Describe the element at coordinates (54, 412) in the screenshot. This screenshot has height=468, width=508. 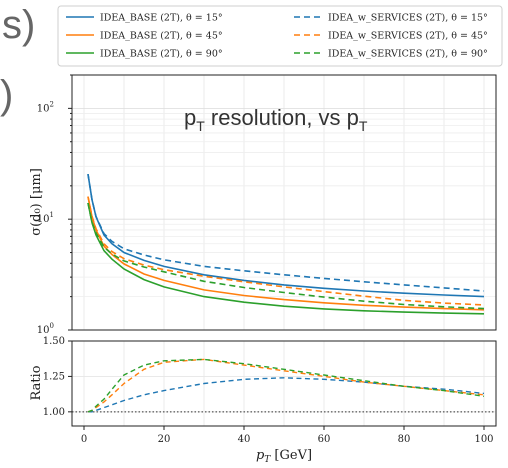
I see `ratio-tick-label: 1.00` at that location.